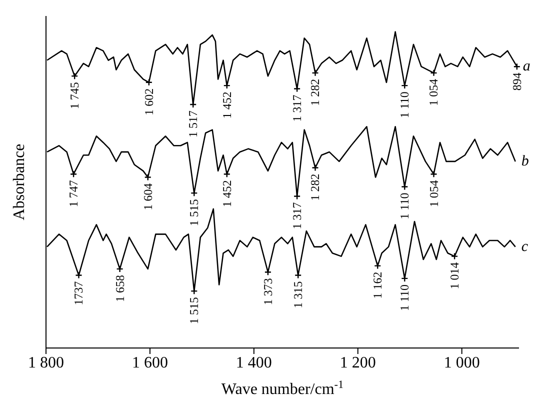 The image size is (535, 416). I want to click on annotation: 1 658, so click(119, 288).